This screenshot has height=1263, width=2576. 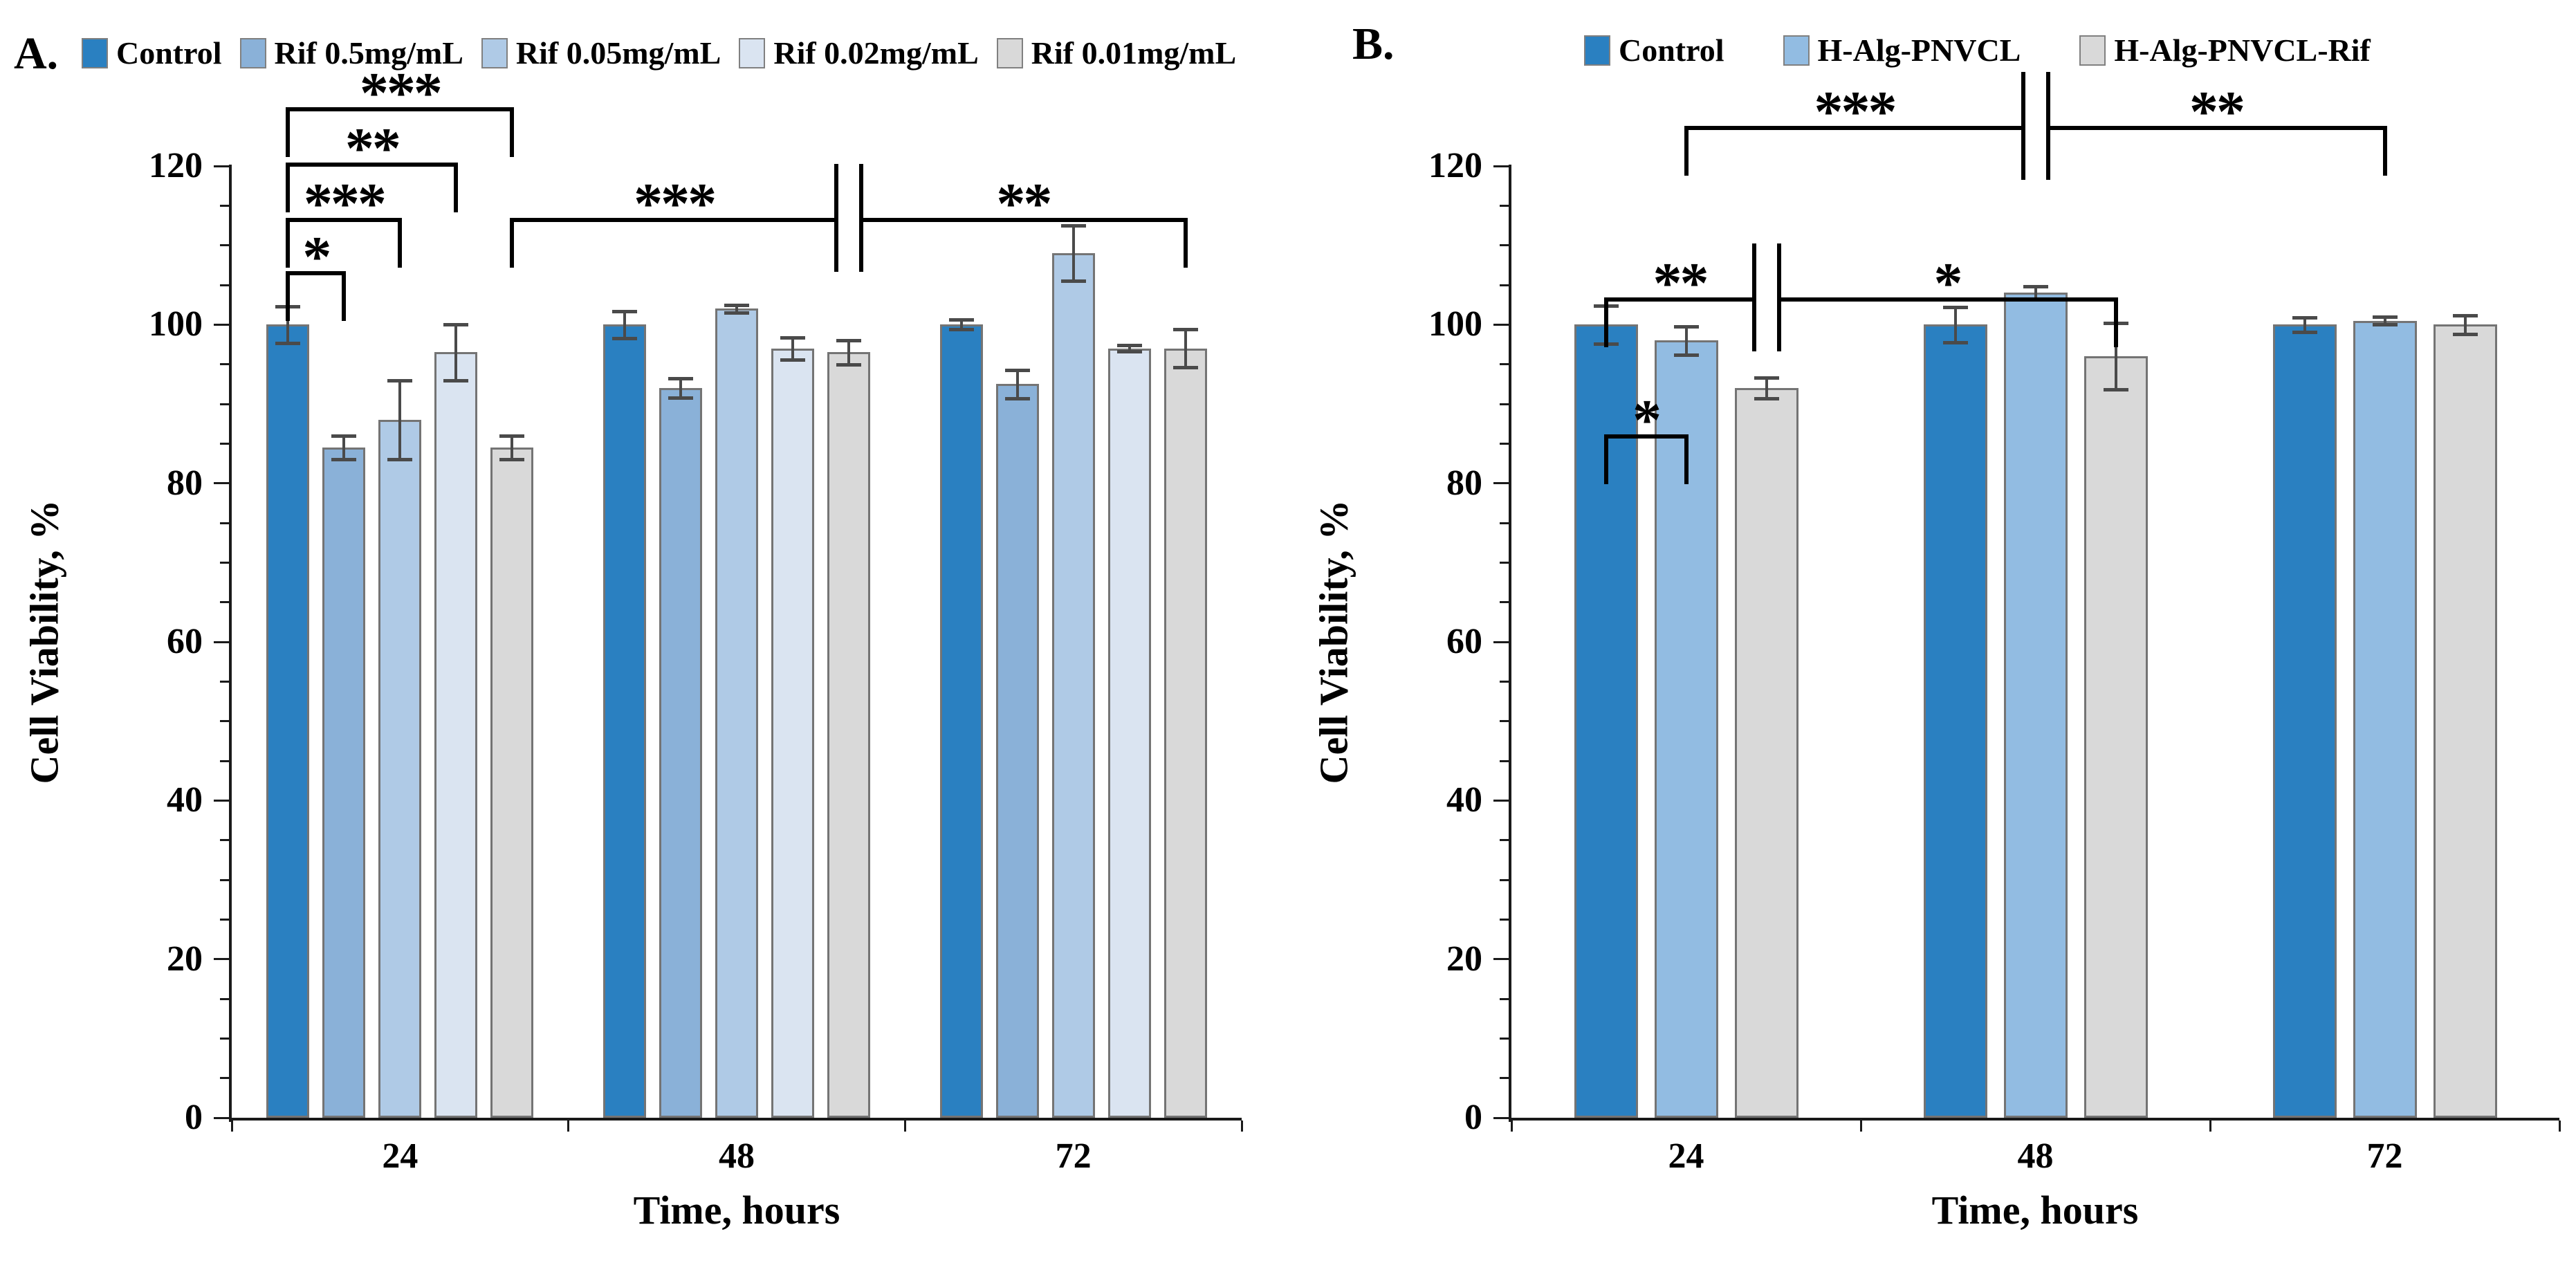 What do you see at coordinates (1919, 50) in the screenshot?
I see `legend-label: H-Alg-PNVCL` at bounding box center [1919, 50].